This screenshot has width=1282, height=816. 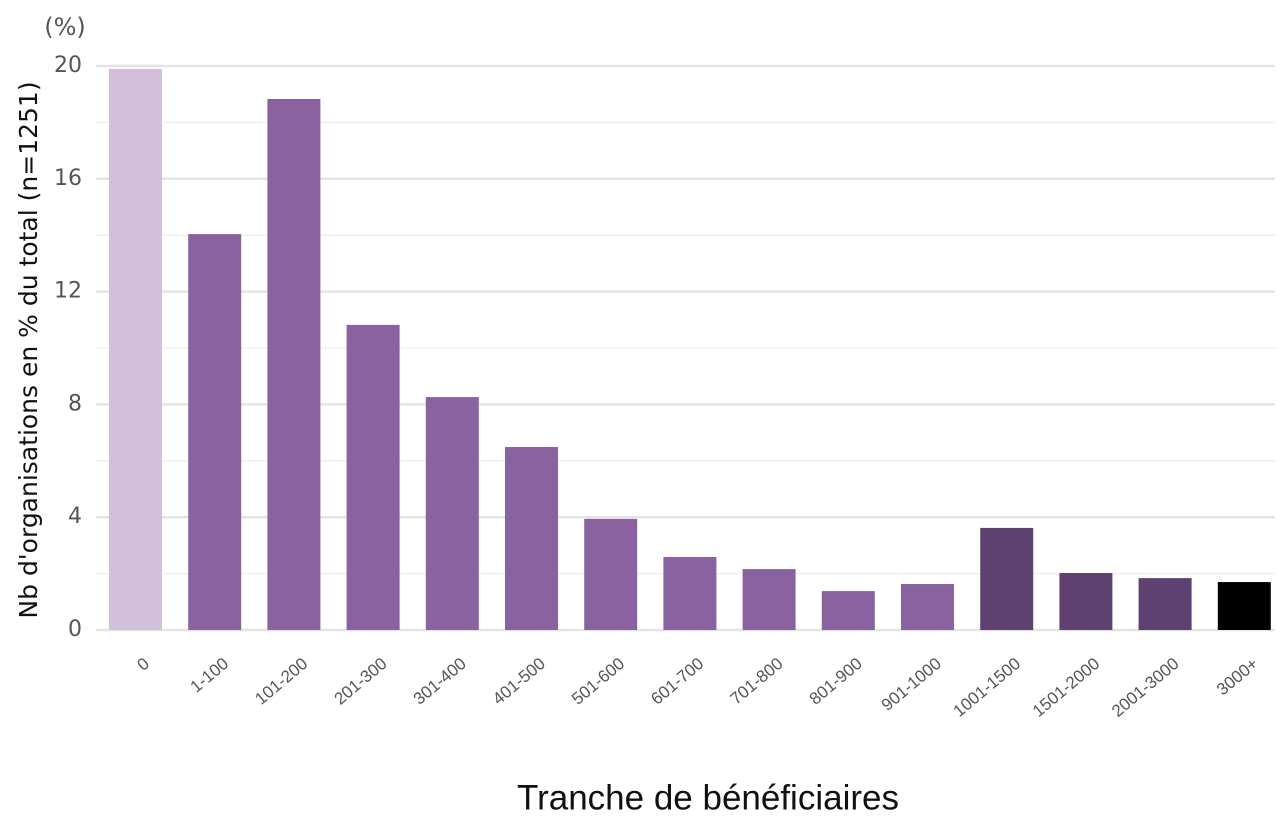 What do you see at coordinates (281, 681) in the screenshot?
I see `x-tick-label: 101-200` at bounding box center [281, 681].